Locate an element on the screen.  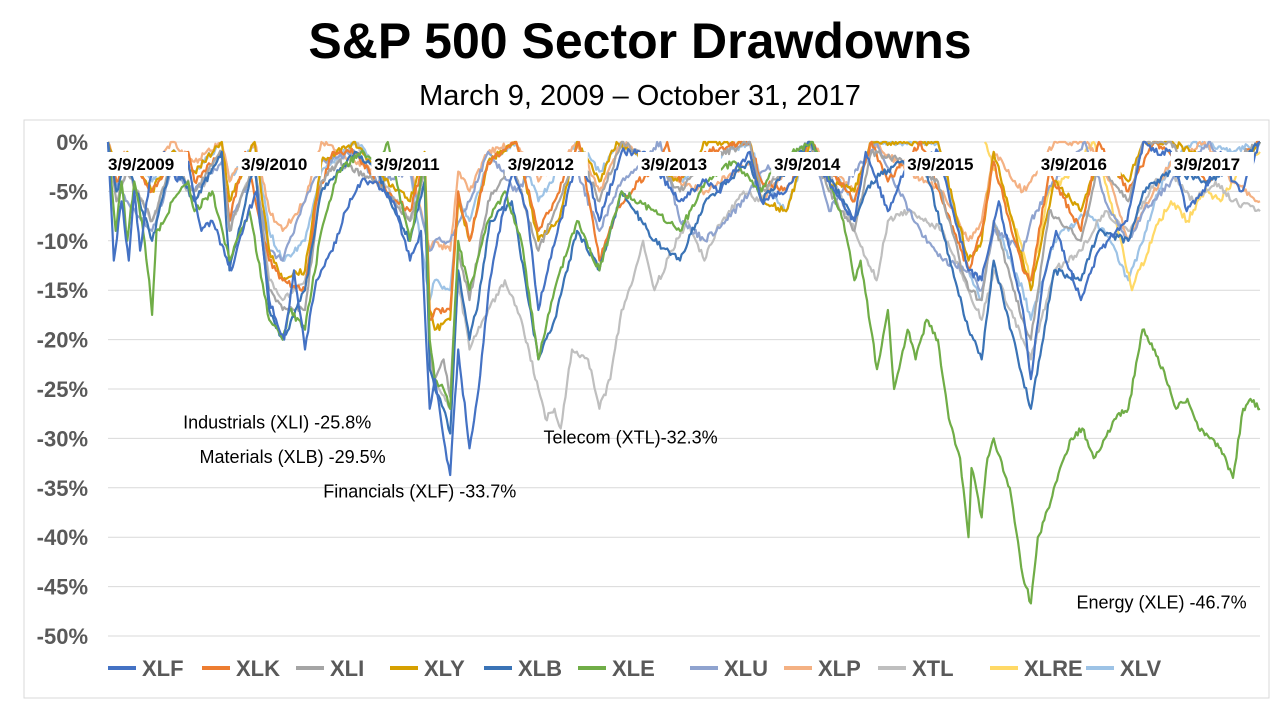
series-line-xlp is located at coordinates (684, 196).